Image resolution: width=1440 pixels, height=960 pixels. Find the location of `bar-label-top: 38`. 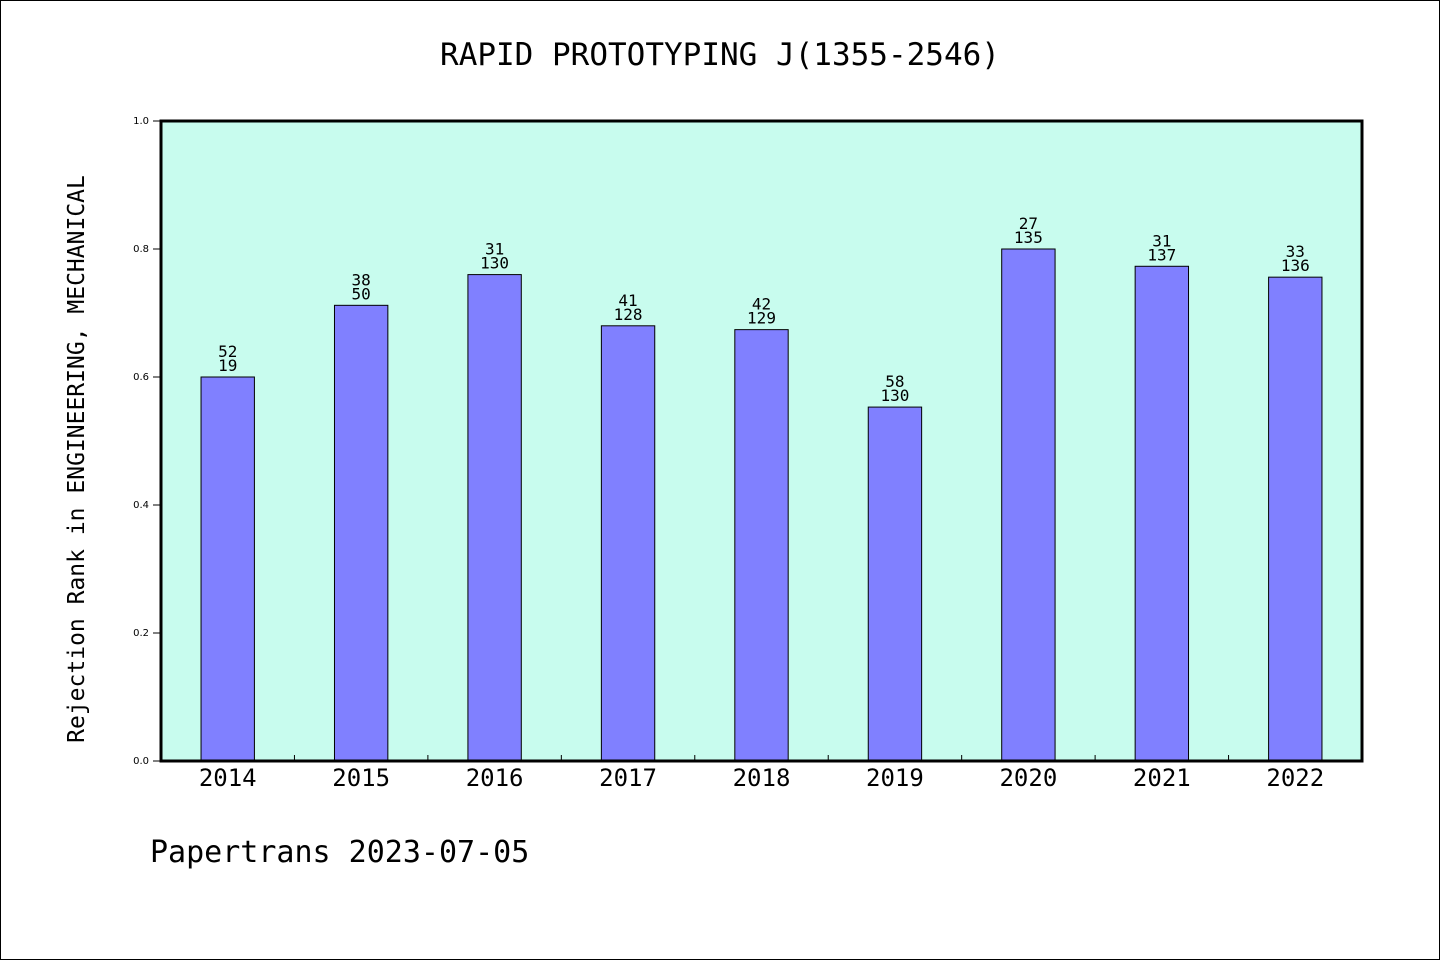

bar-label-top: 38 is located at coordinates (361, 279).